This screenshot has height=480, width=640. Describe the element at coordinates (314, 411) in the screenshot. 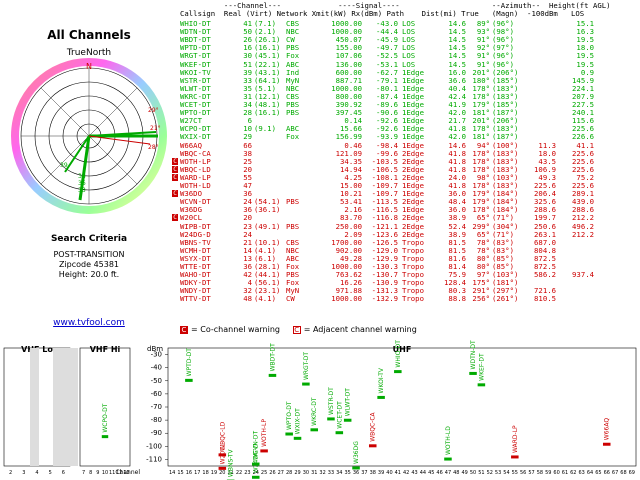

I see `signal-label: WKRC-DT` at that location.